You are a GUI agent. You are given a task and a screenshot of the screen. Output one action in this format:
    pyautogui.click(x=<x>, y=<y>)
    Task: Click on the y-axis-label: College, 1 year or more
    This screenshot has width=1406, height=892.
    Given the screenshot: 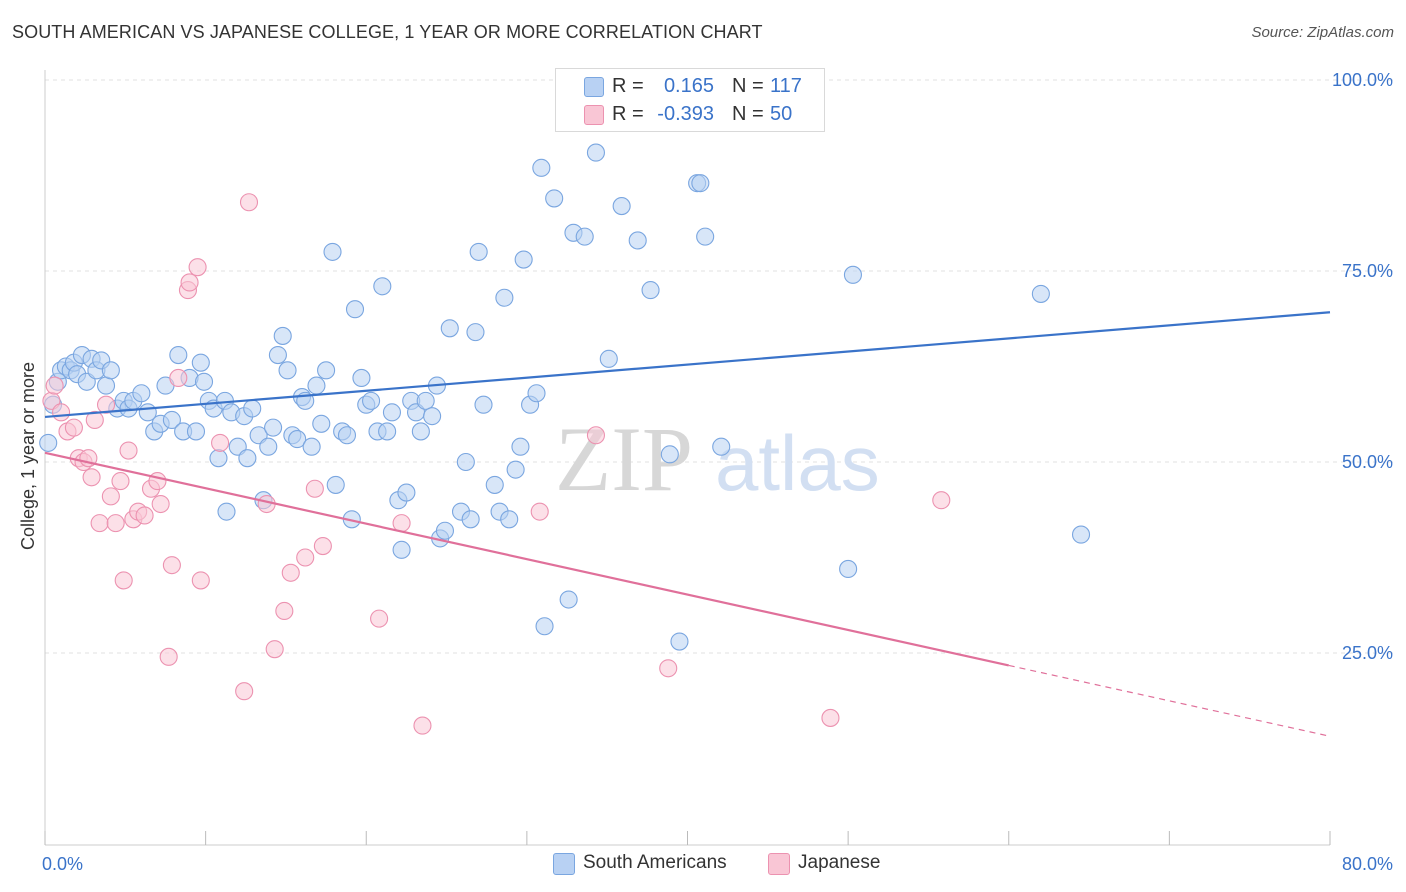 What is the action you would take?
    pyautogui.click(x=28, y=456)
    